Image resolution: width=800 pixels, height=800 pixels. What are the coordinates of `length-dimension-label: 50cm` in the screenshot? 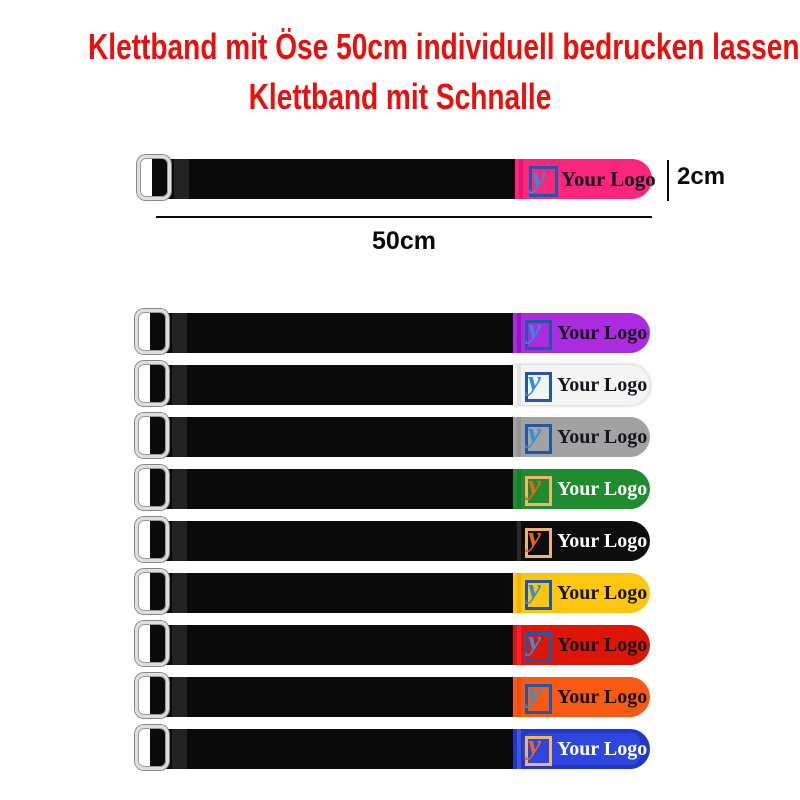 It's located at (404, 241).